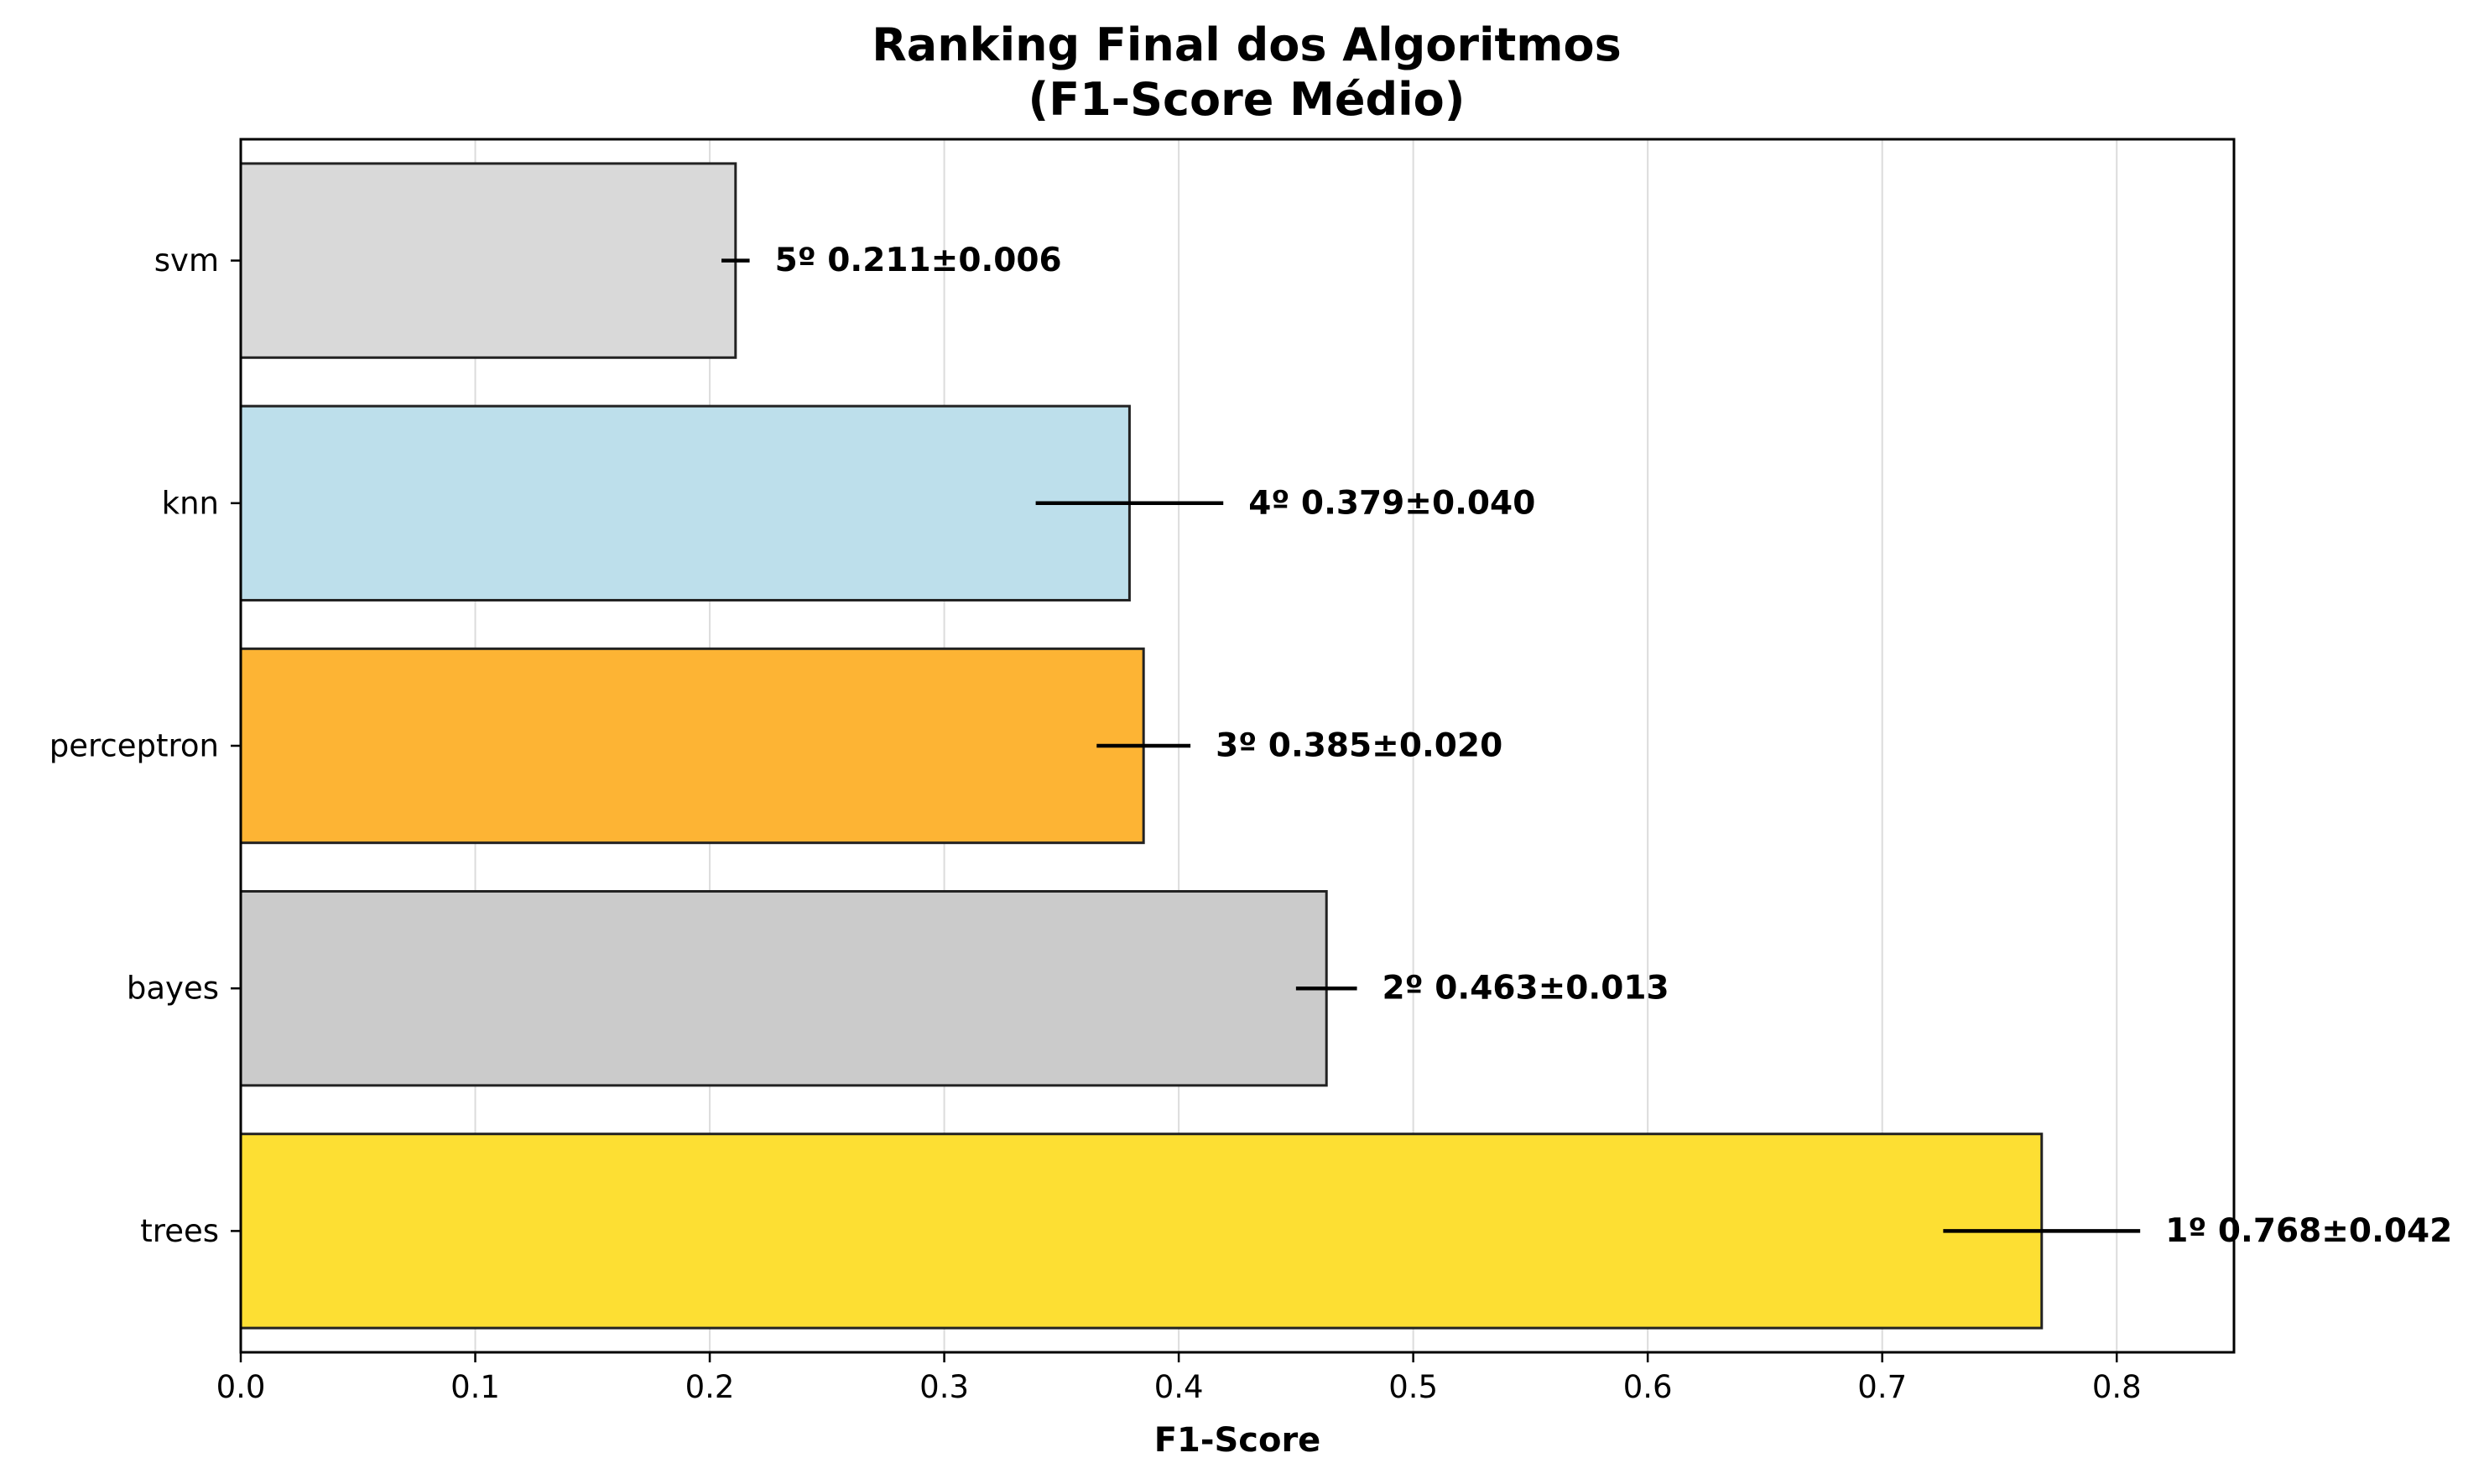  What do you see at coordinates (1391, 503) in the screenshot?
I see `data-label-knn: 4º 0.379±0.040` at bounding box center [1391, 503].